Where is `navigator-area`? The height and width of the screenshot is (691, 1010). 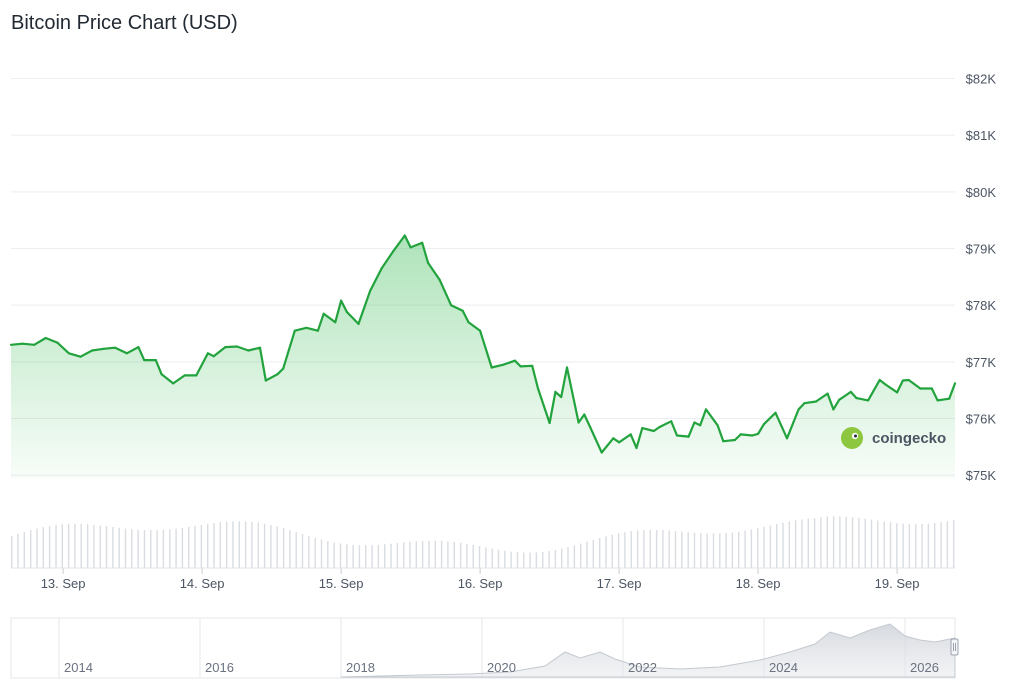
navigator-area is located at coordinates (648, 650).